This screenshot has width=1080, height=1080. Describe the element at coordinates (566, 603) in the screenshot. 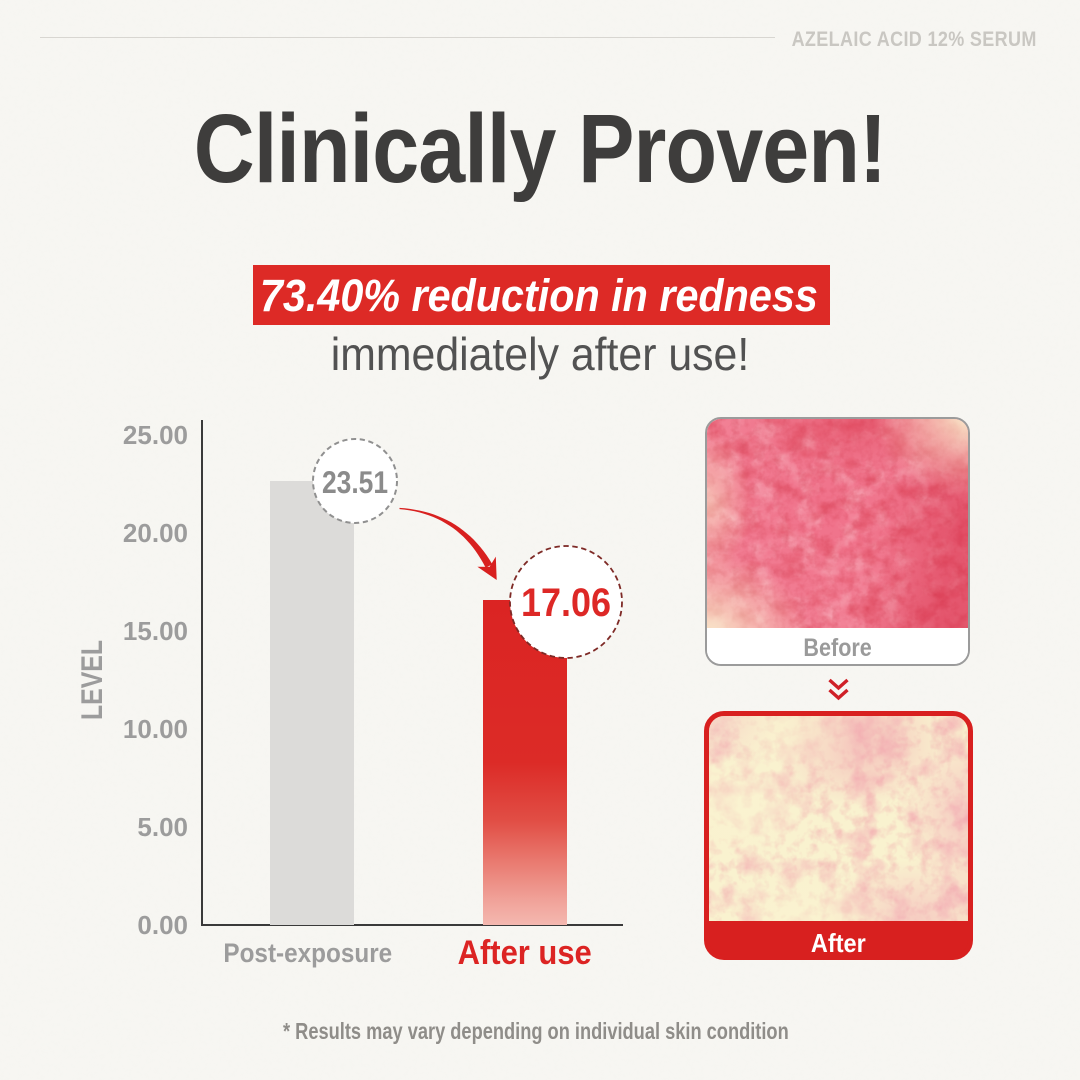

I see `svg-text: 17.06` at that location.